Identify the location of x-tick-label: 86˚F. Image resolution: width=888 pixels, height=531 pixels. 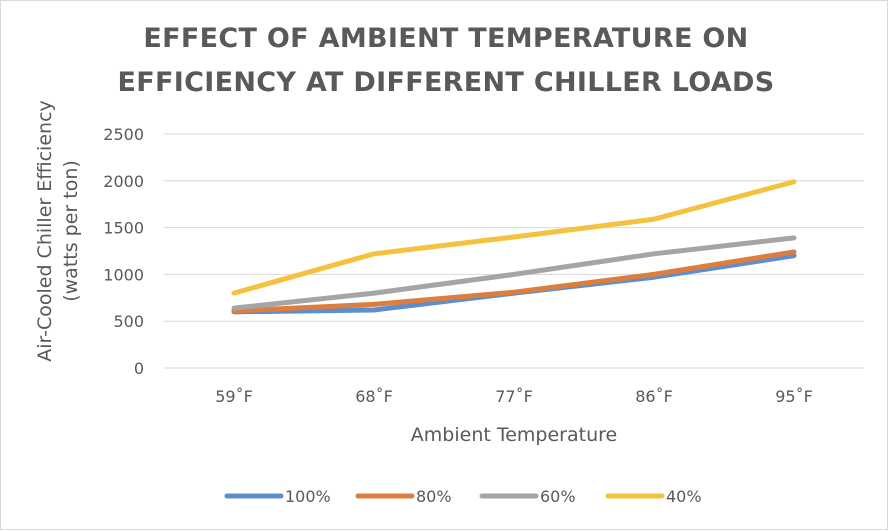
(654, 396).